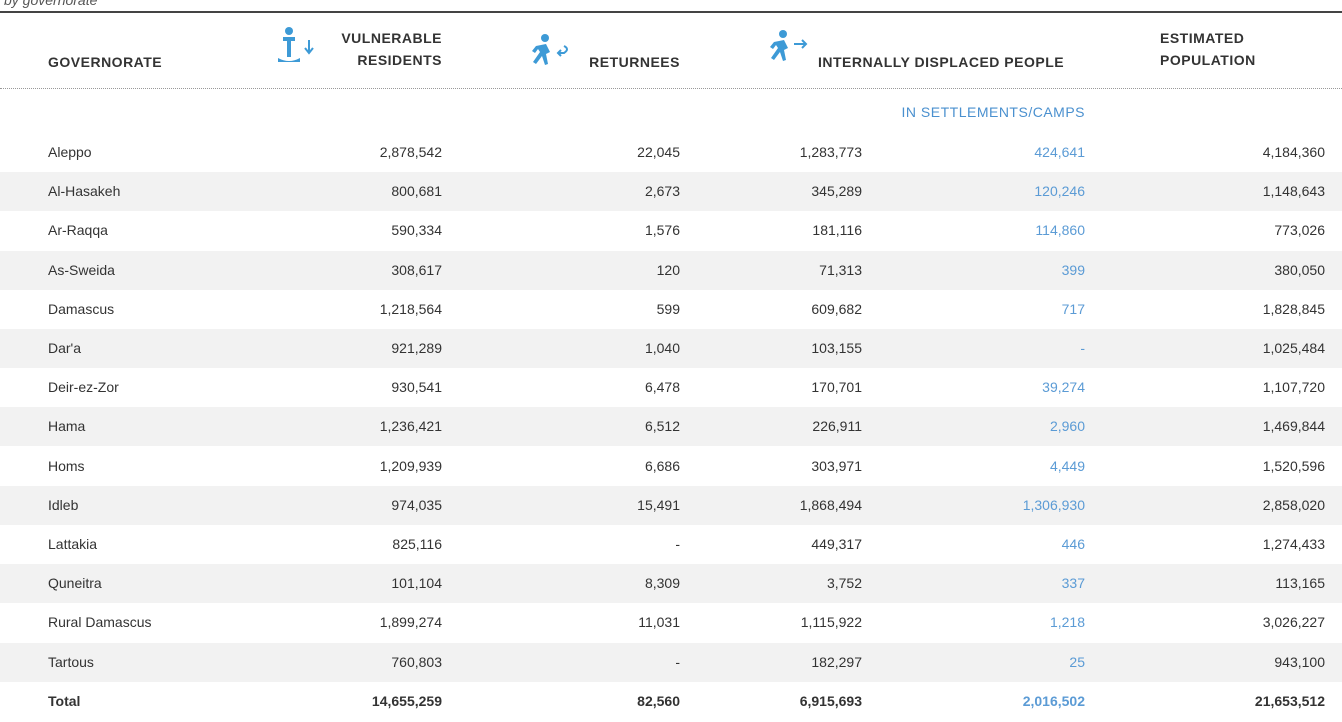 Image resolution: width=1342 pixels, height=722 pixels. What do you see at coordinates (837, 230) in the screenshot?
I see `cell-idp: 181,116` at bounding box center [837, 230].